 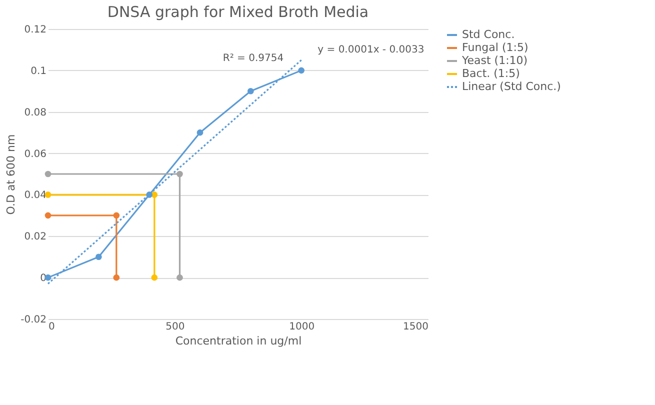 What do you see at coordinates (175, 327) in the screenshot?
I see `x-tick-label: 500` at bounding box center [175, 327].